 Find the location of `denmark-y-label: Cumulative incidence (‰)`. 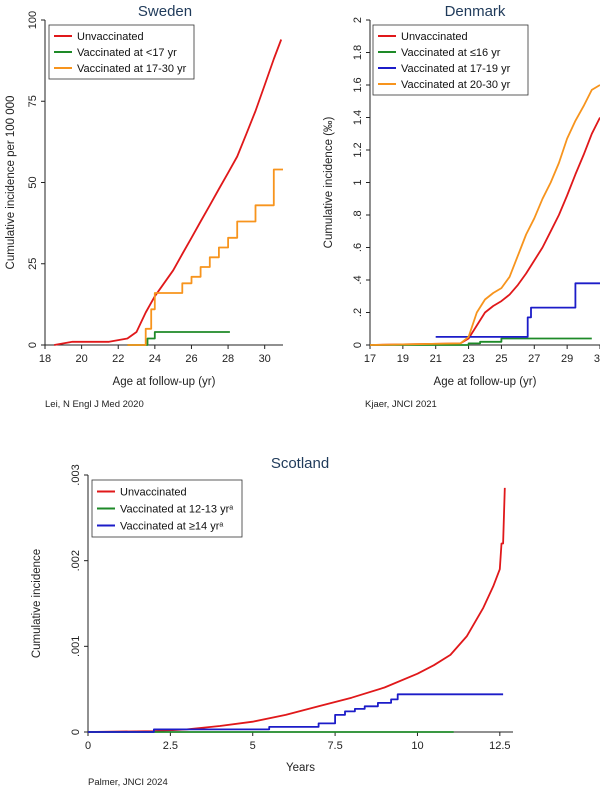

denmark-y-label: Cumulative incidence (‰) is located at coordinates (329, 183).